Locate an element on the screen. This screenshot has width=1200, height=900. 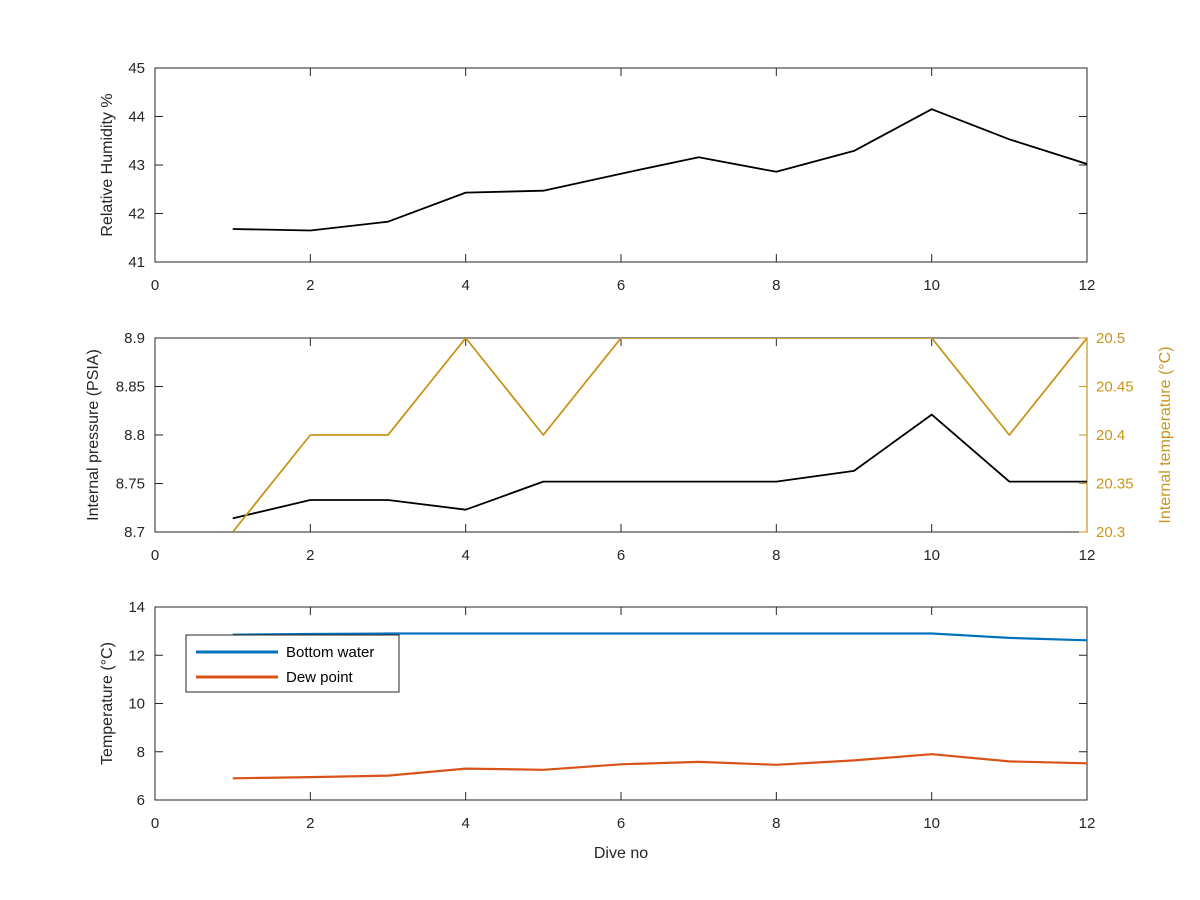
legend-box is located at coordinates (292, 663).